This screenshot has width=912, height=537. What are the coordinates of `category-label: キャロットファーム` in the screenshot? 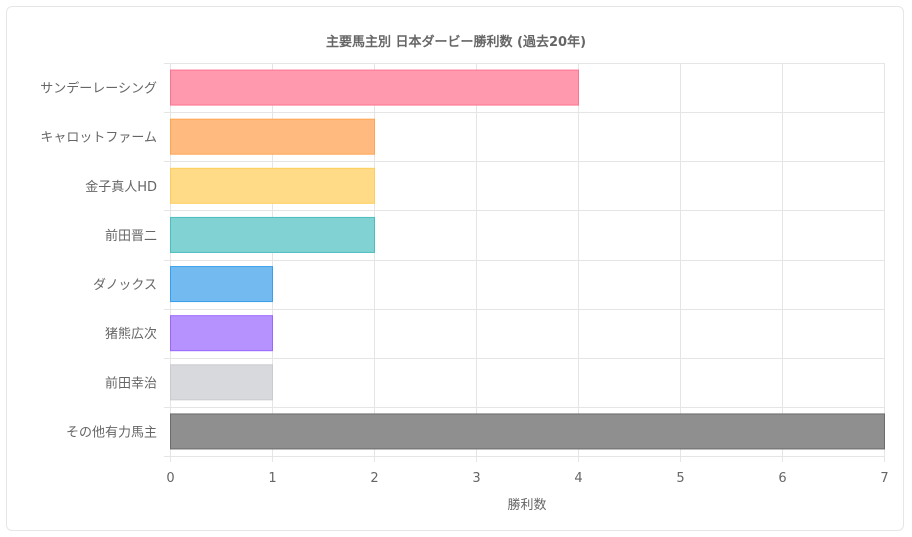 It's located at (98, 138).